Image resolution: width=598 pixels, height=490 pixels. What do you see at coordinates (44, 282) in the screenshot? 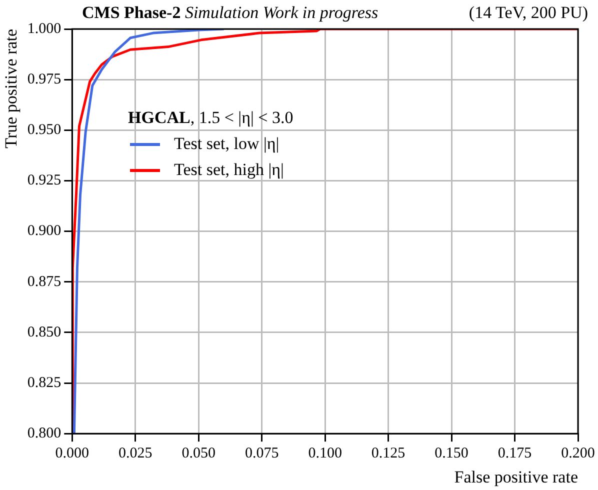
I see `y-tick-label: 0.875` at bounding box center [44, 282].